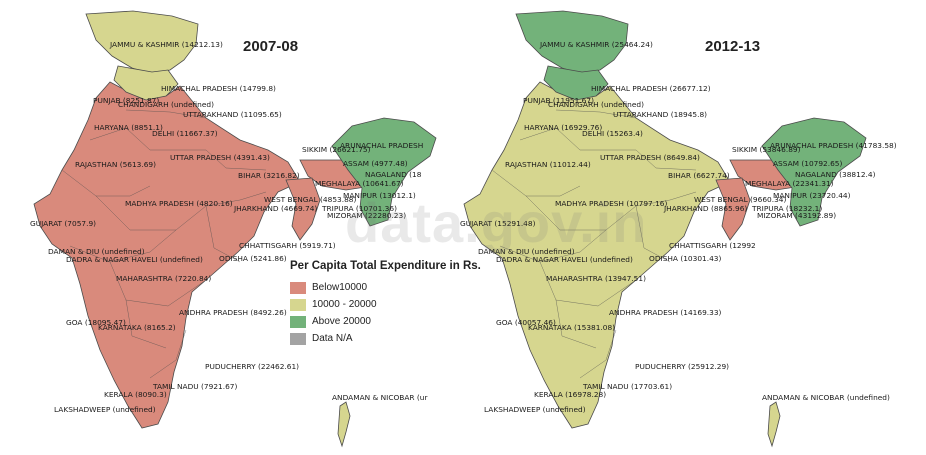 The height and width of the screenshot is (455, 926). I want to click on region-himachal, so click(576, 83).